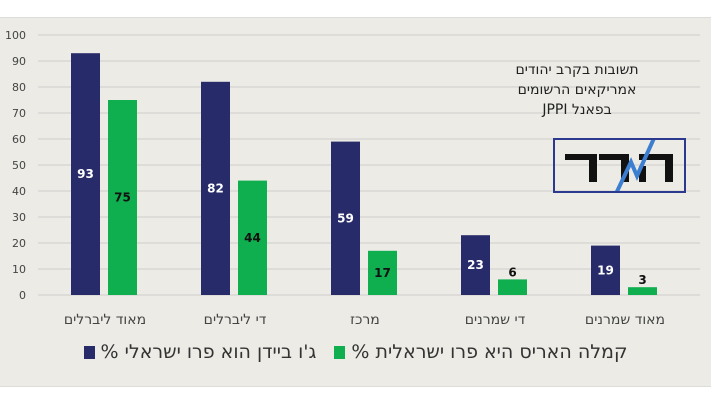 The height and width of the screenshot is (400, 711). I want to click on x-tick-label: מאוד ליברלים, so click(105, 320).